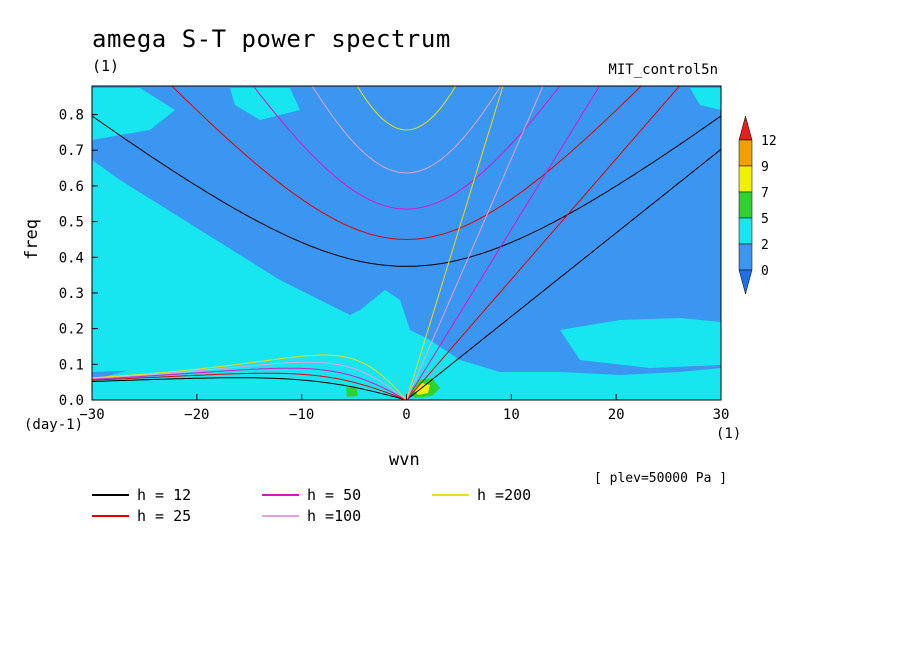 Image resolution: width=904 pixels, height=654 pixels. I want to click on legend: h = 12 h = 25 h = 50 h =100 h =200, so click(311, 505).